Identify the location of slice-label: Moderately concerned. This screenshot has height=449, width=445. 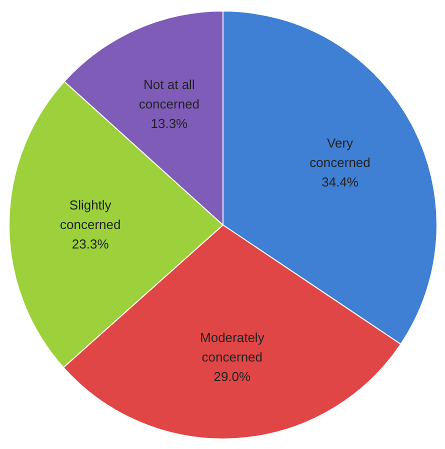
(232, 347).